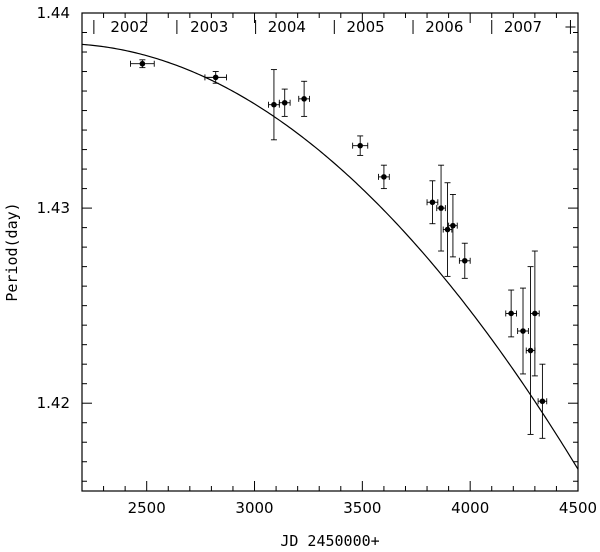  What do you see at coordinates (53, 13) in the screenshot?
I see `y-tick-label: 1.44` at bounding box center [53, 13].